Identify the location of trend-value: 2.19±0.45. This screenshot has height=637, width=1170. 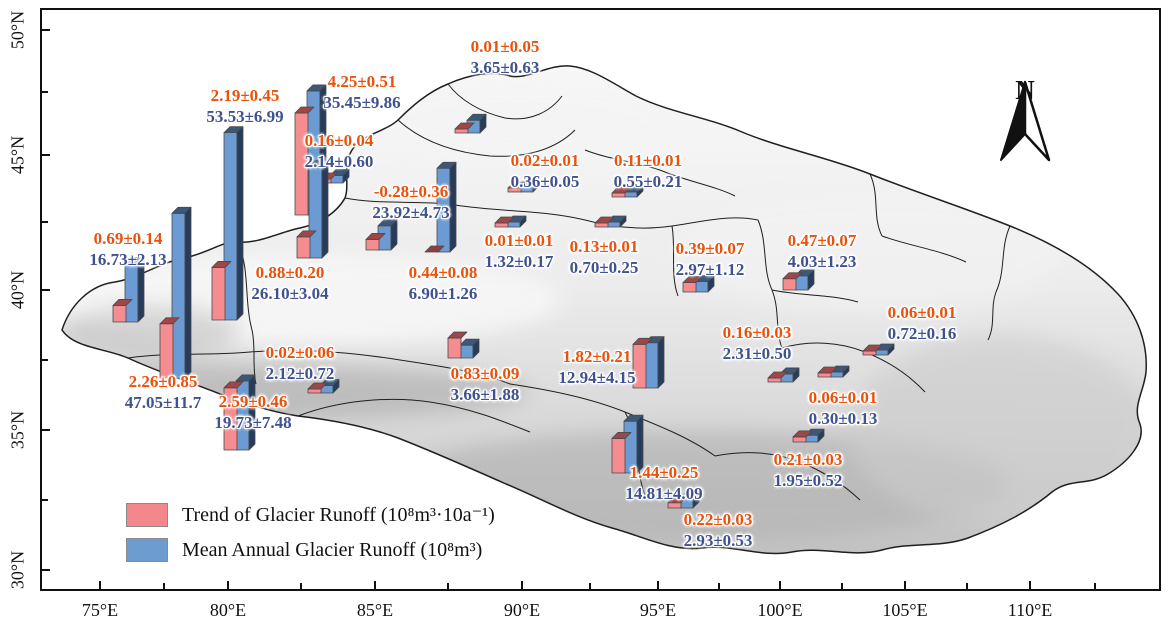
(245, 95).